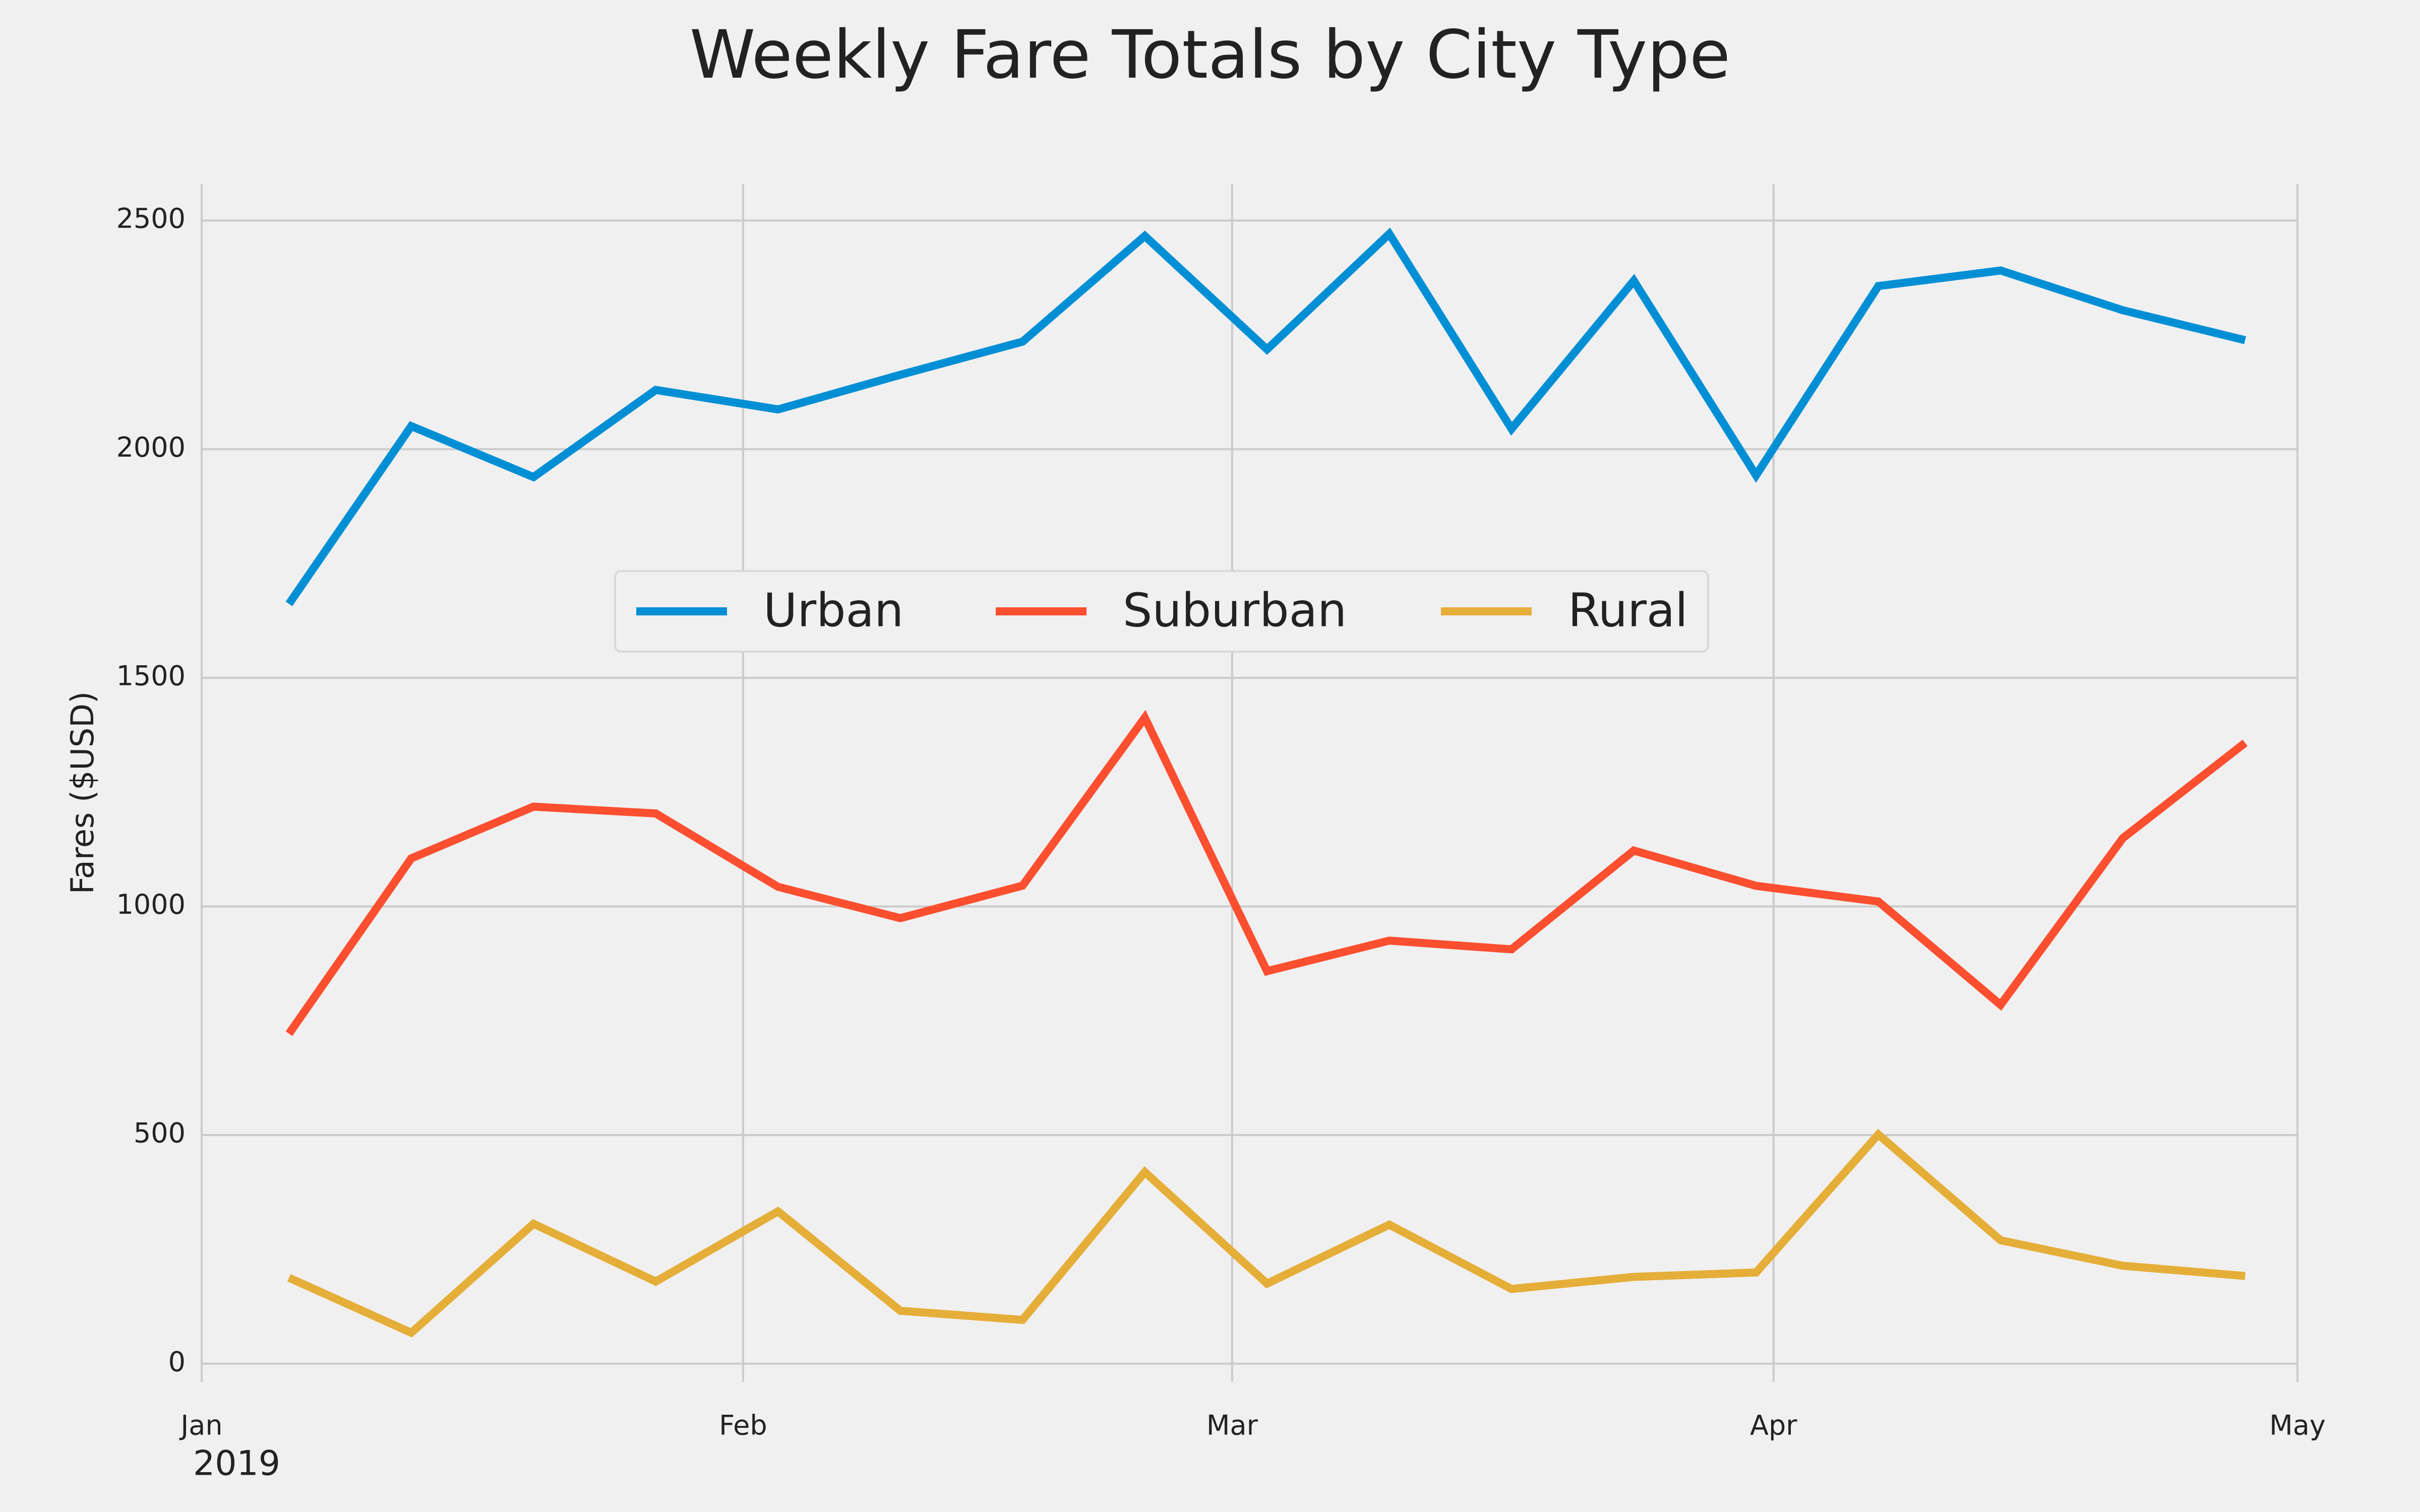 The height and width of the screenshot is (1512, 2420). I want to click on y-tick-label: 0, so click(177, 1362).